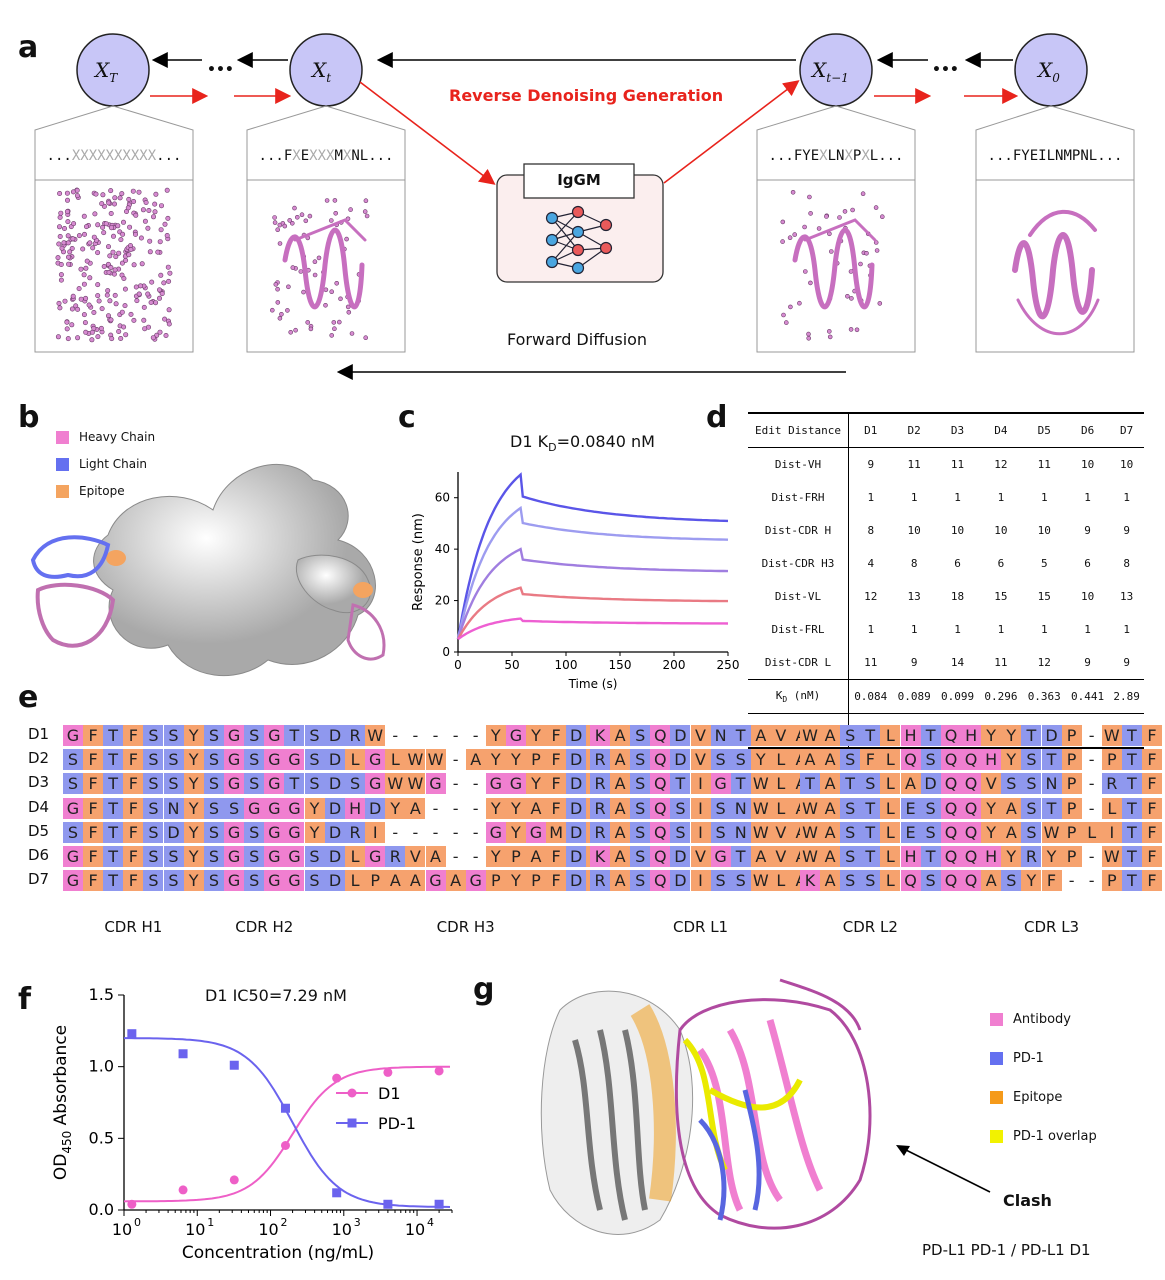 The width and height of the screenshot is (1165, 1280). What do you see at coordinates (93, 735) in the screenshot?
I see `alignment-residue: F` at bounding box center [93, 735].